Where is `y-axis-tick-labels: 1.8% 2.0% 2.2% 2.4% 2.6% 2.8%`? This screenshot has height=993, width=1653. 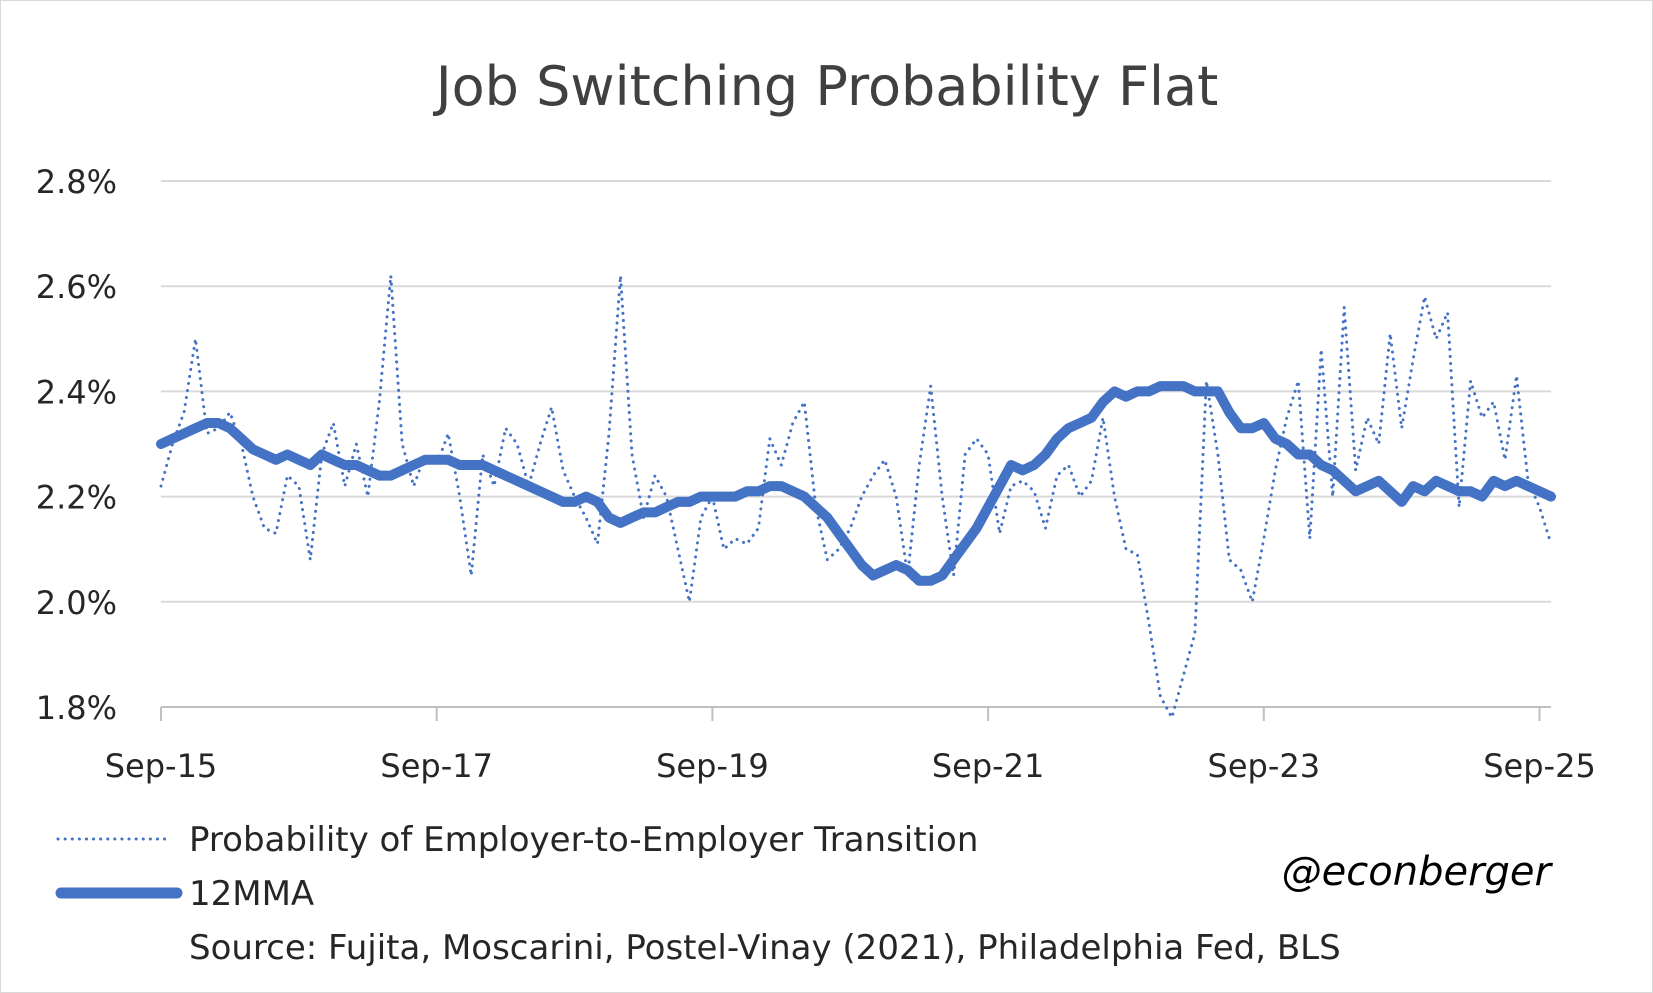 y-axis-tick-labels: 1.8% 2.0% 2.2% 2.4% 2.6% 2.8% is located at coordinates (76, 445).